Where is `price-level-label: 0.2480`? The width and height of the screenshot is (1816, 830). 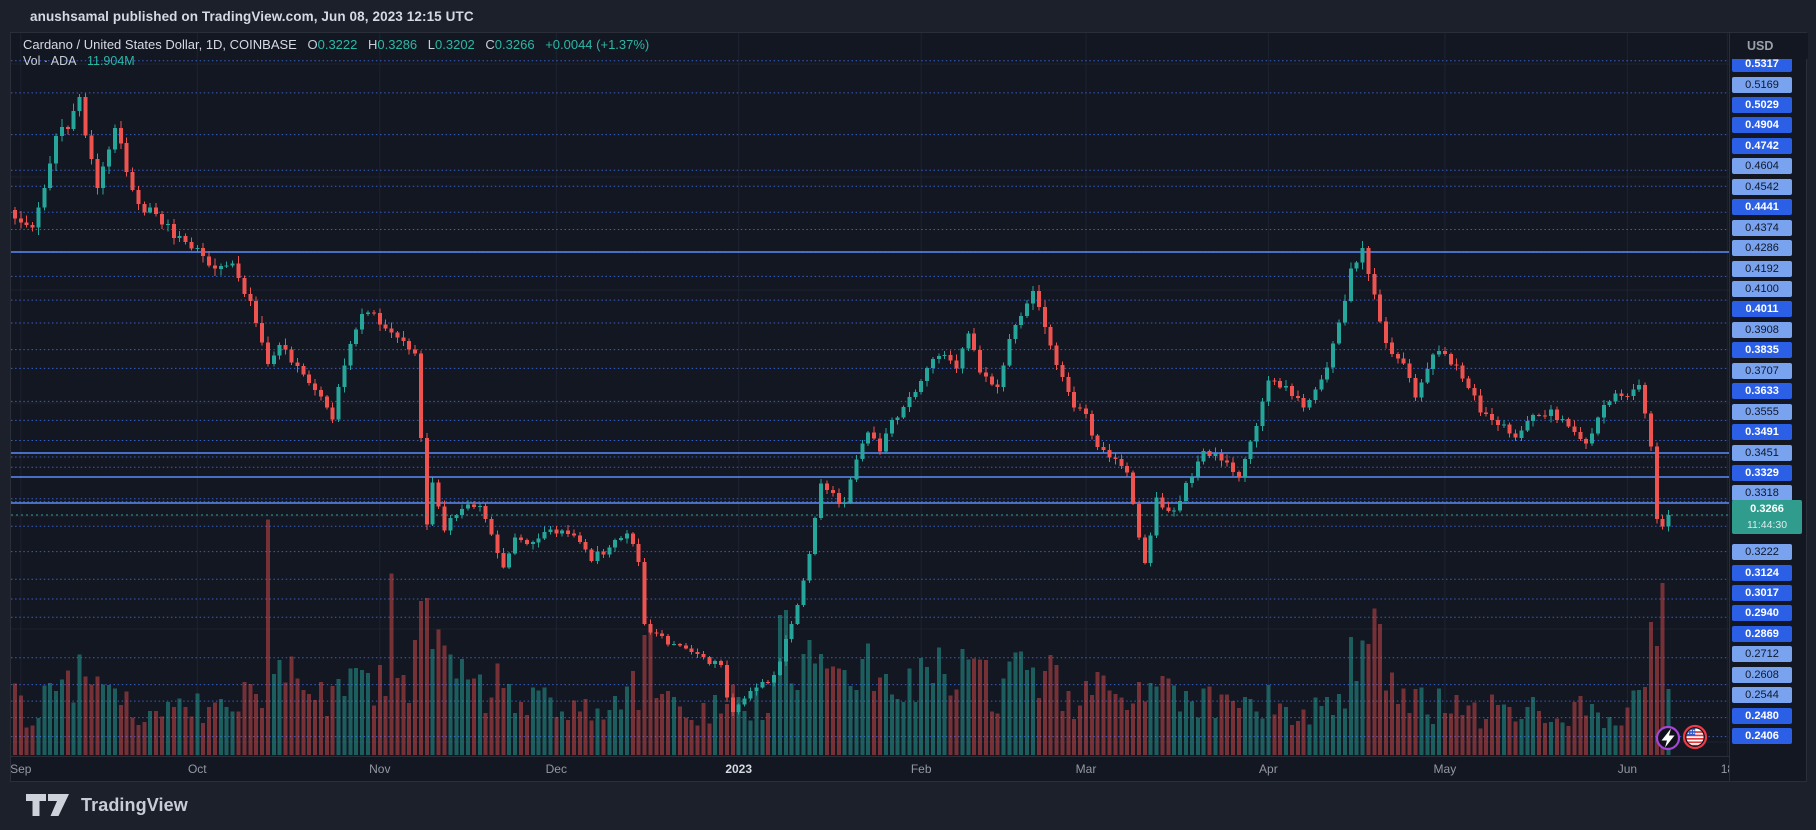
price-level-label: 0.2480 is located at coordinates (1762, 715).